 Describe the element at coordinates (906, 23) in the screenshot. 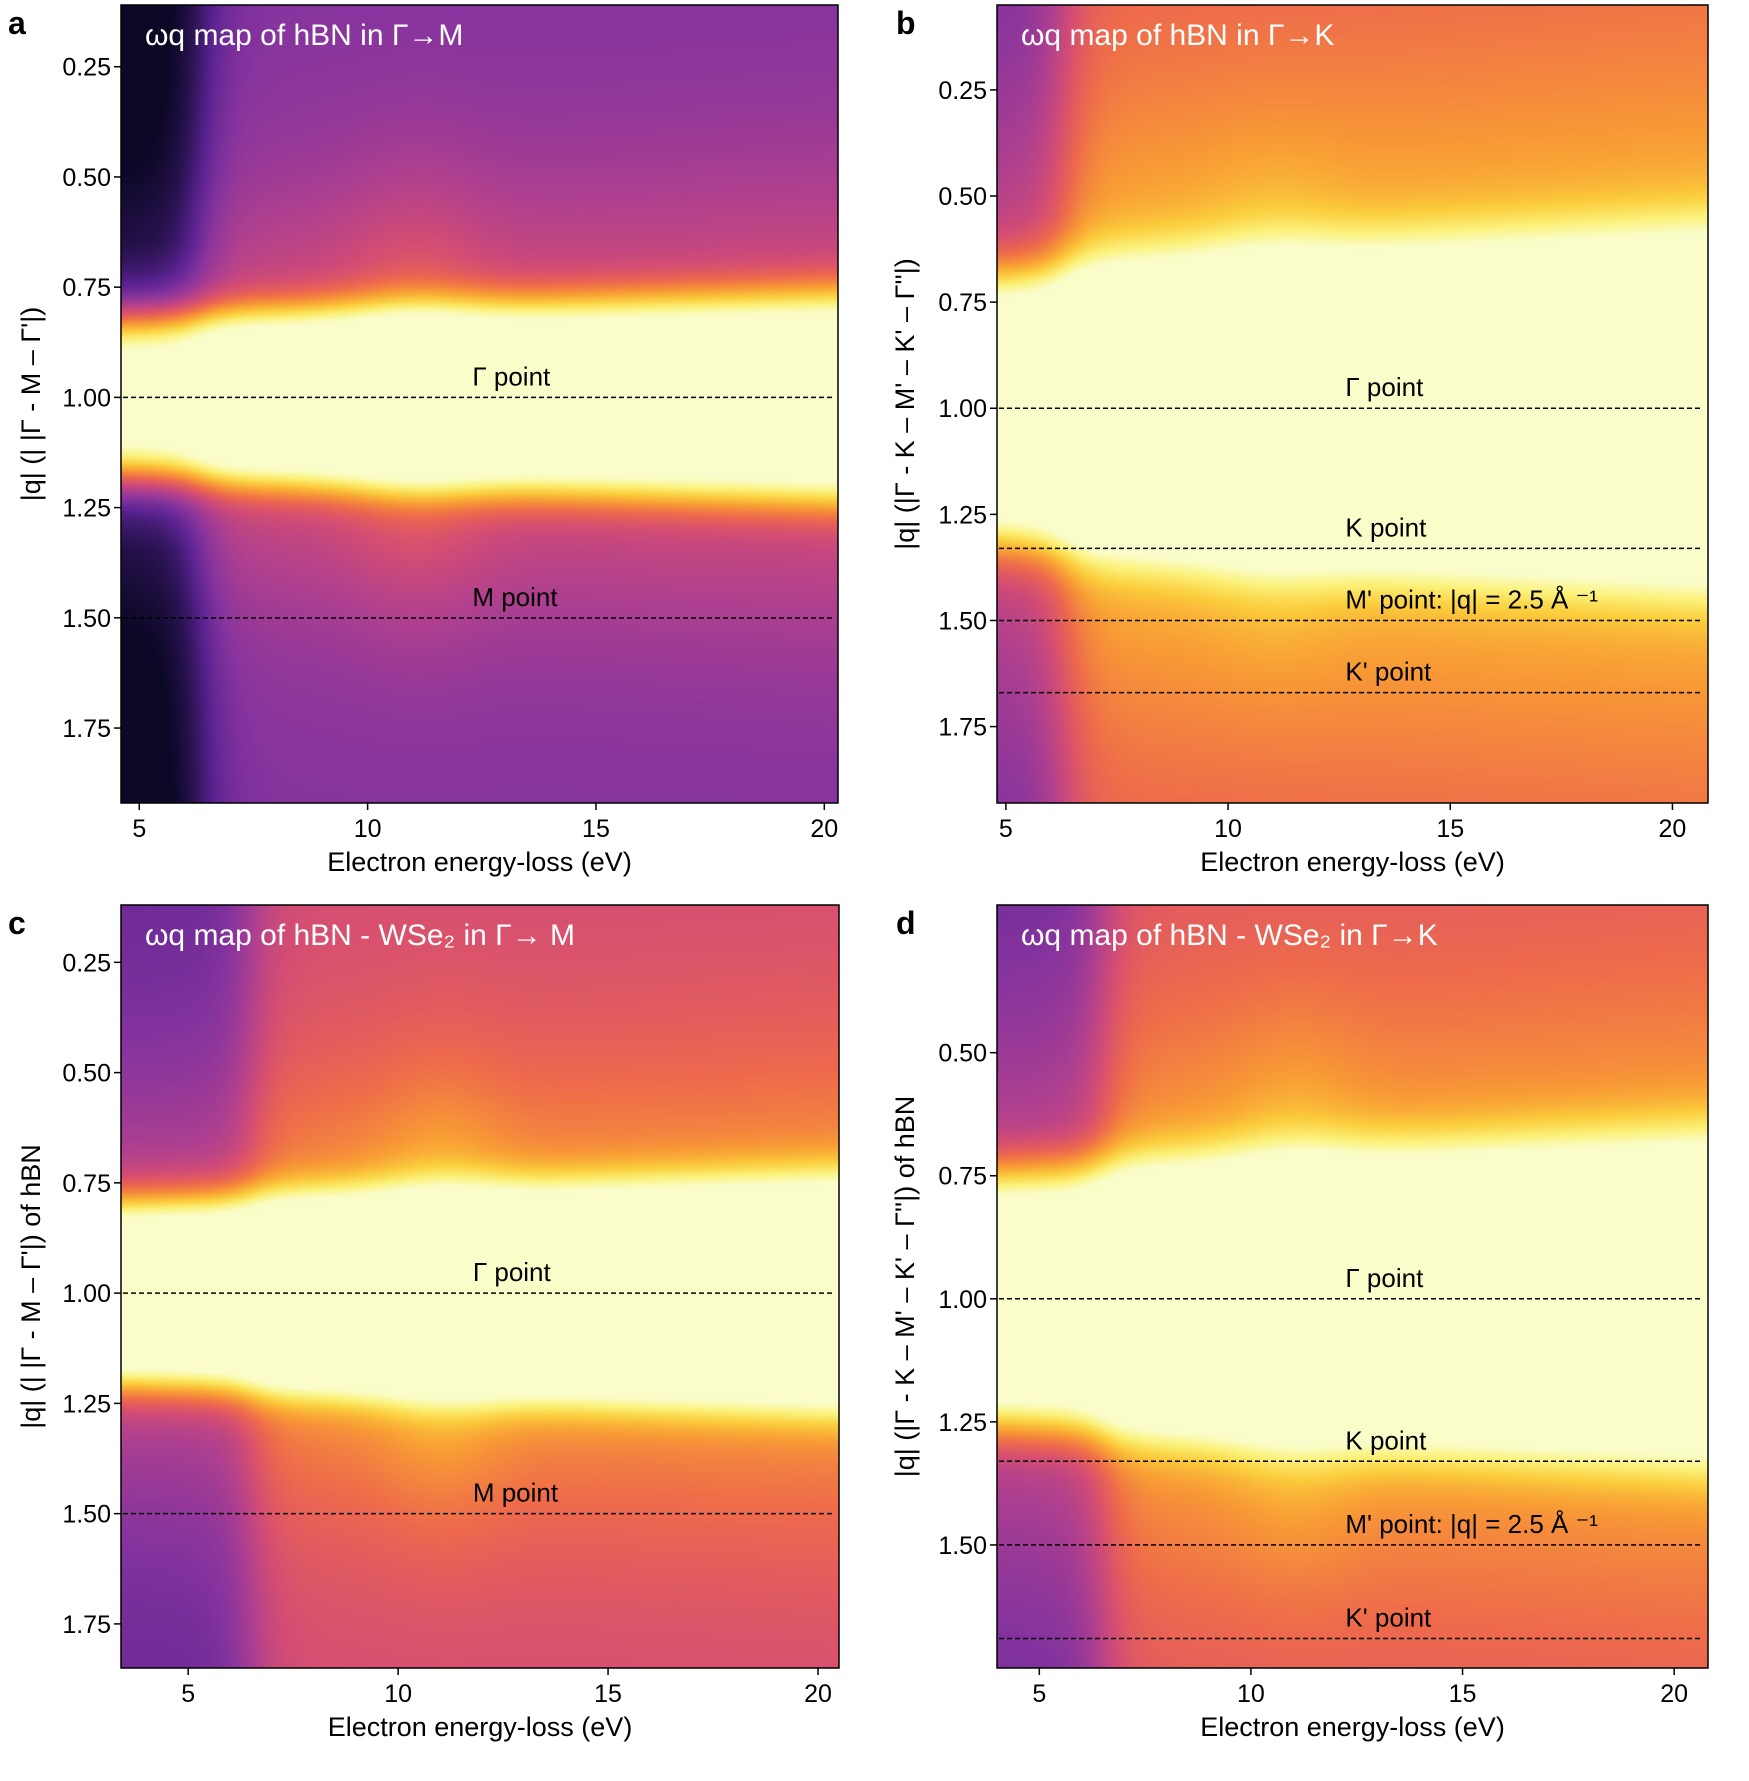

I see `panel-letter: b` at that location.